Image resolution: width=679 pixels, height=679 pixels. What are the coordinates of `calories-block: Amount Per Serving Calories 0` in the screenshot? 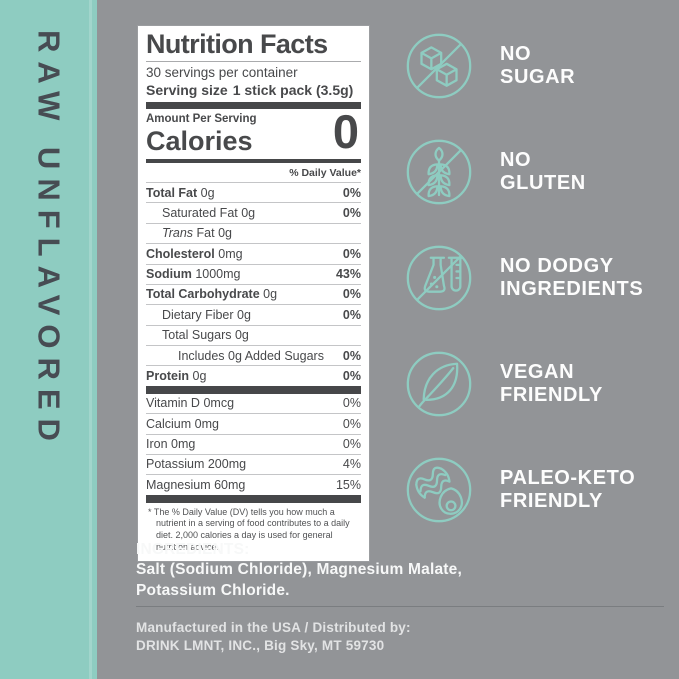 It's located at (253, 132).